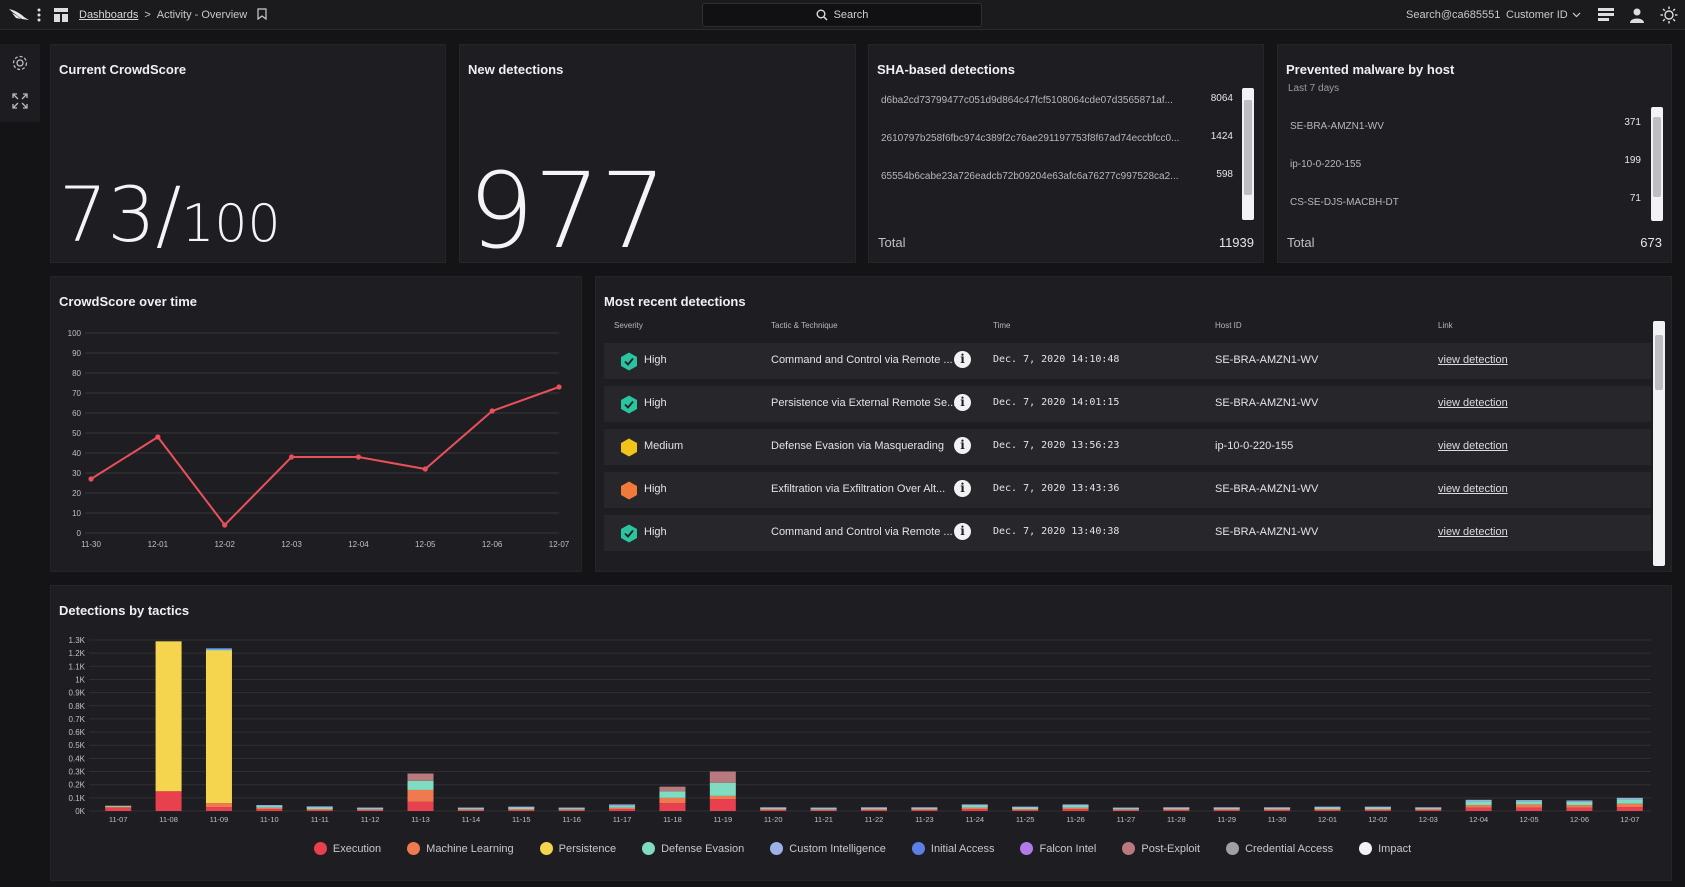  Describe the element at coordinates (1669, 15) in the screenshot. I see `theme-toggle-icon` at that location.